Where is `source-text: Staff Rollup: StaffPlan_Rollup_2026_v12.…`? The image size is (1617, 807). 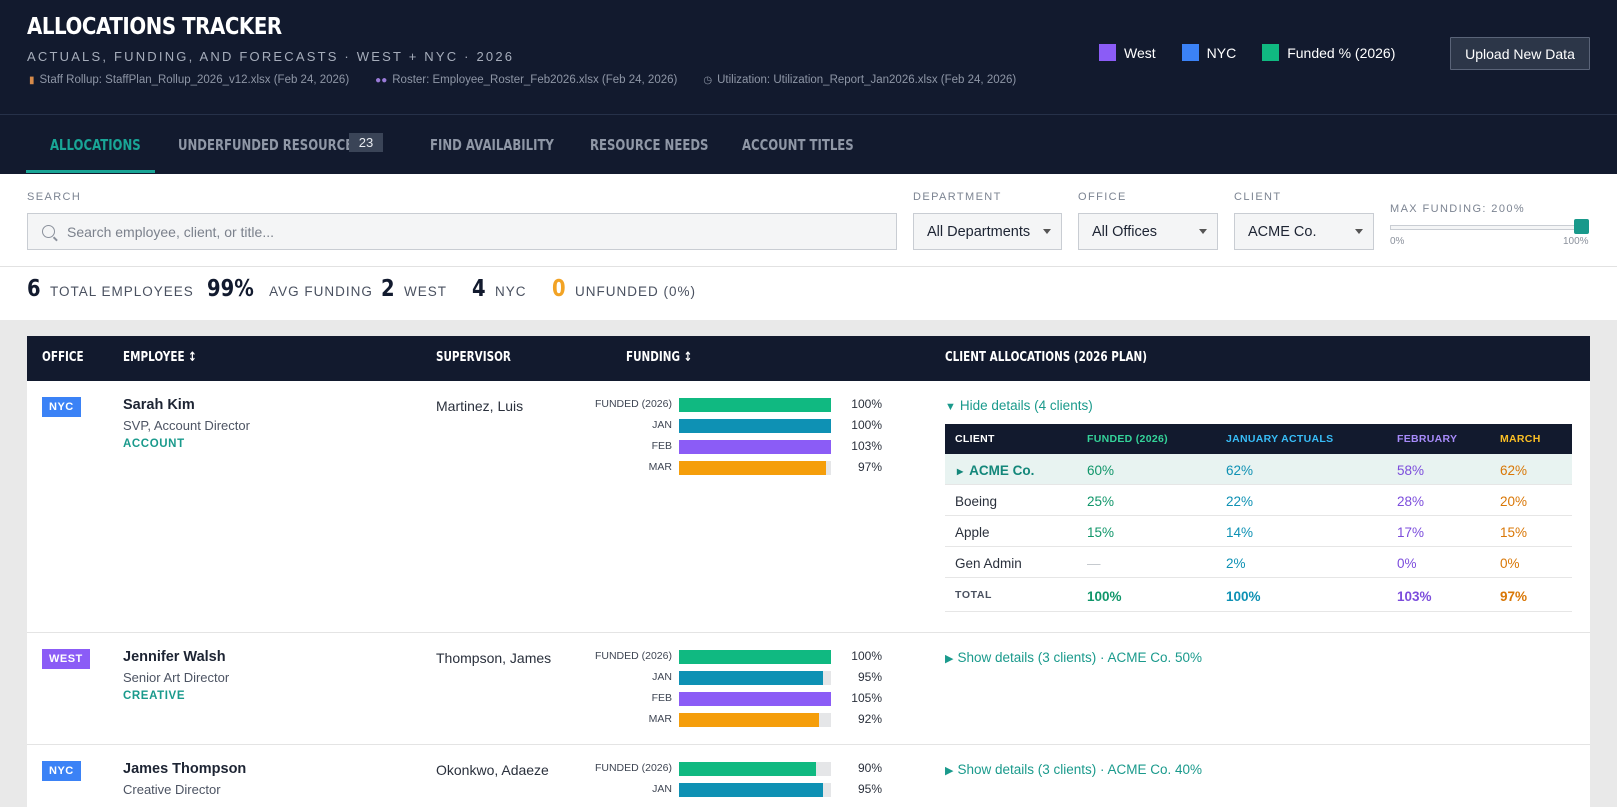 source-text: Staff Rollup: StaffPlan_Rollup_2026_v12.… is located at coordinates (194, 80).